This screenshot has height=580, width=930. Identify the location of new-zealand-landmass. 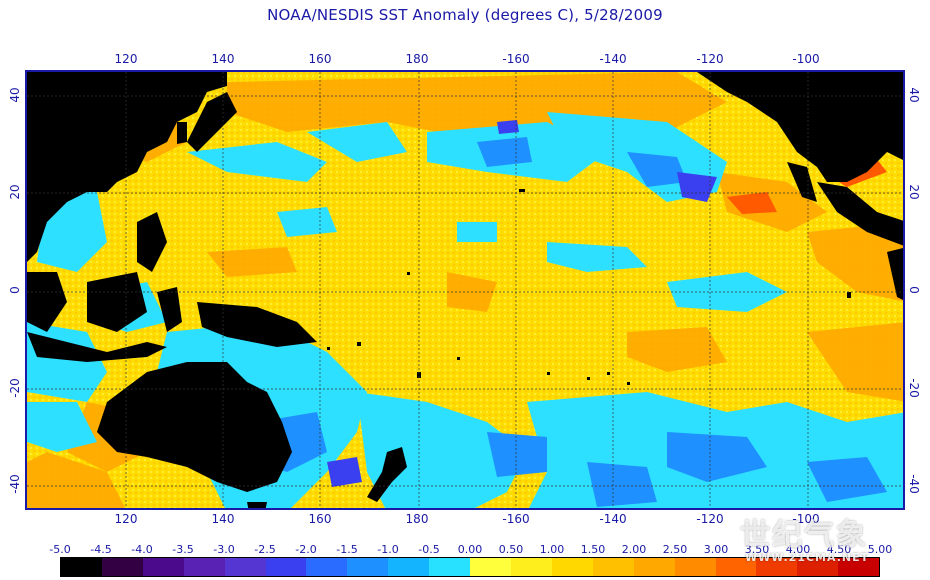
(387, 474).